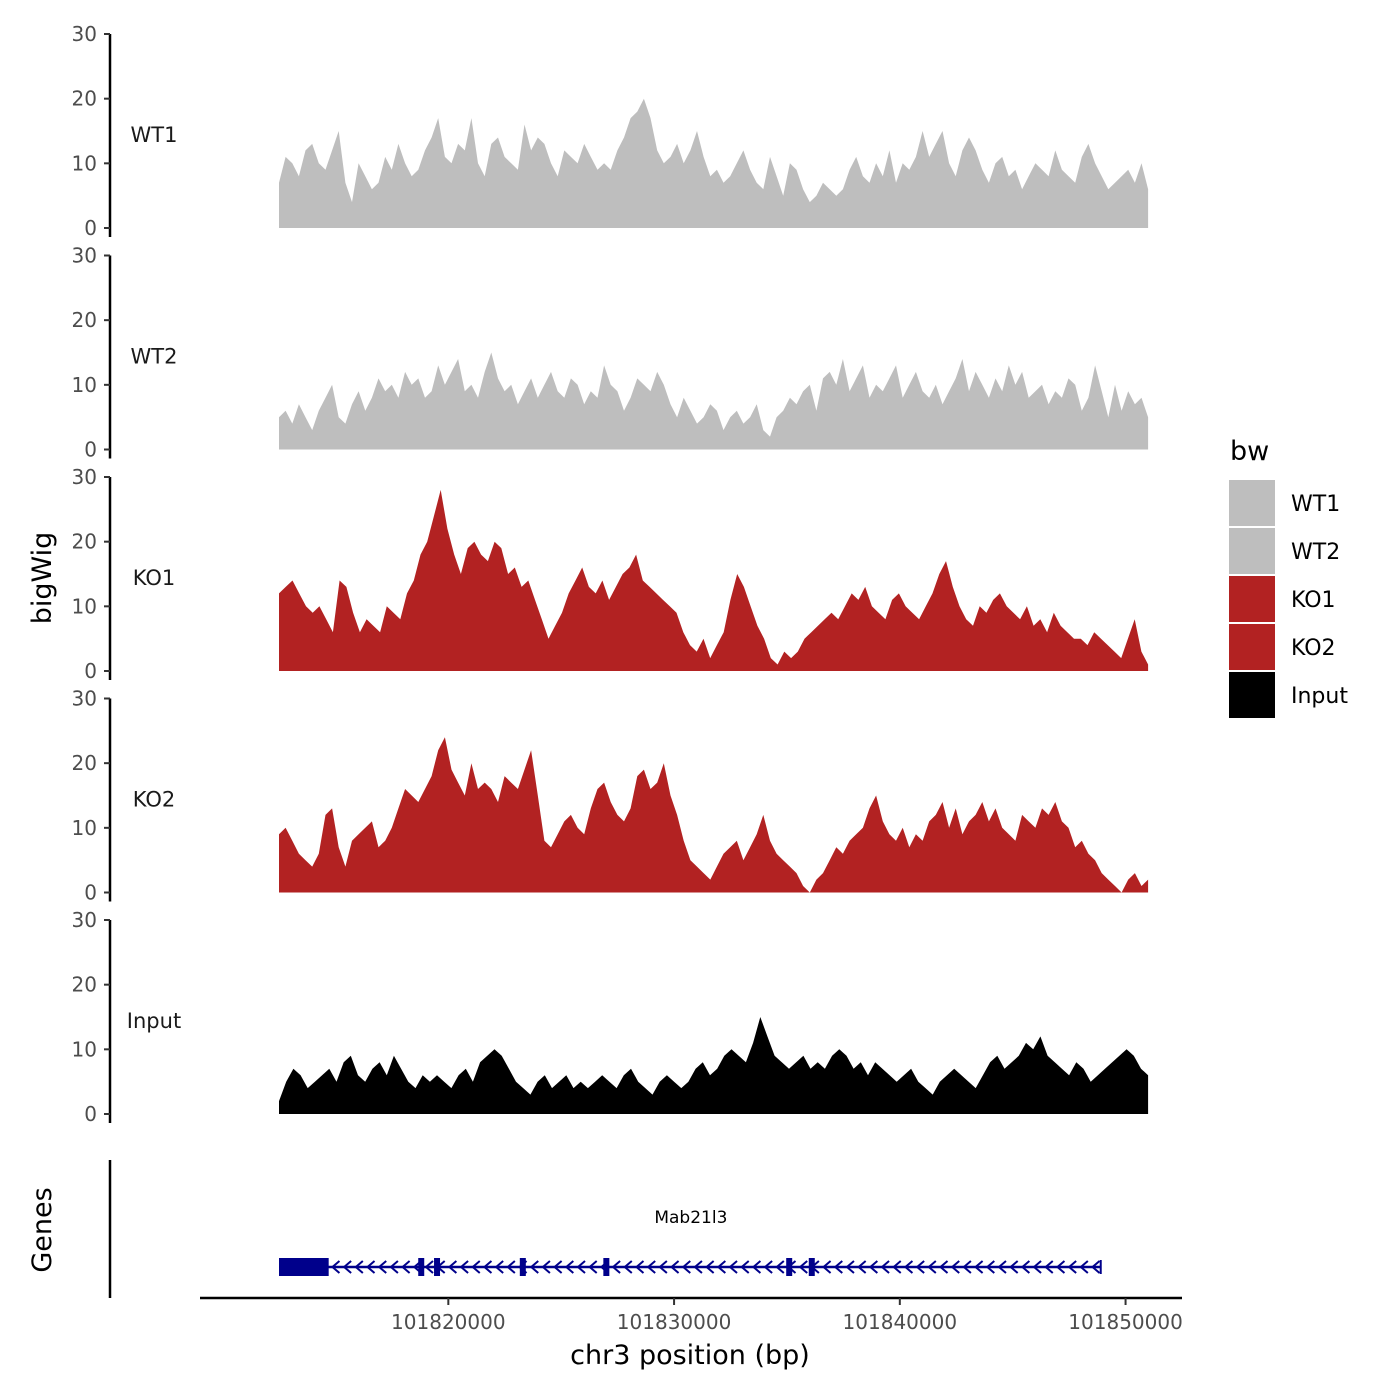  Describe the element at coordinates (714, 163) in the screenshot. I see `signal-area-wt1` at that location.